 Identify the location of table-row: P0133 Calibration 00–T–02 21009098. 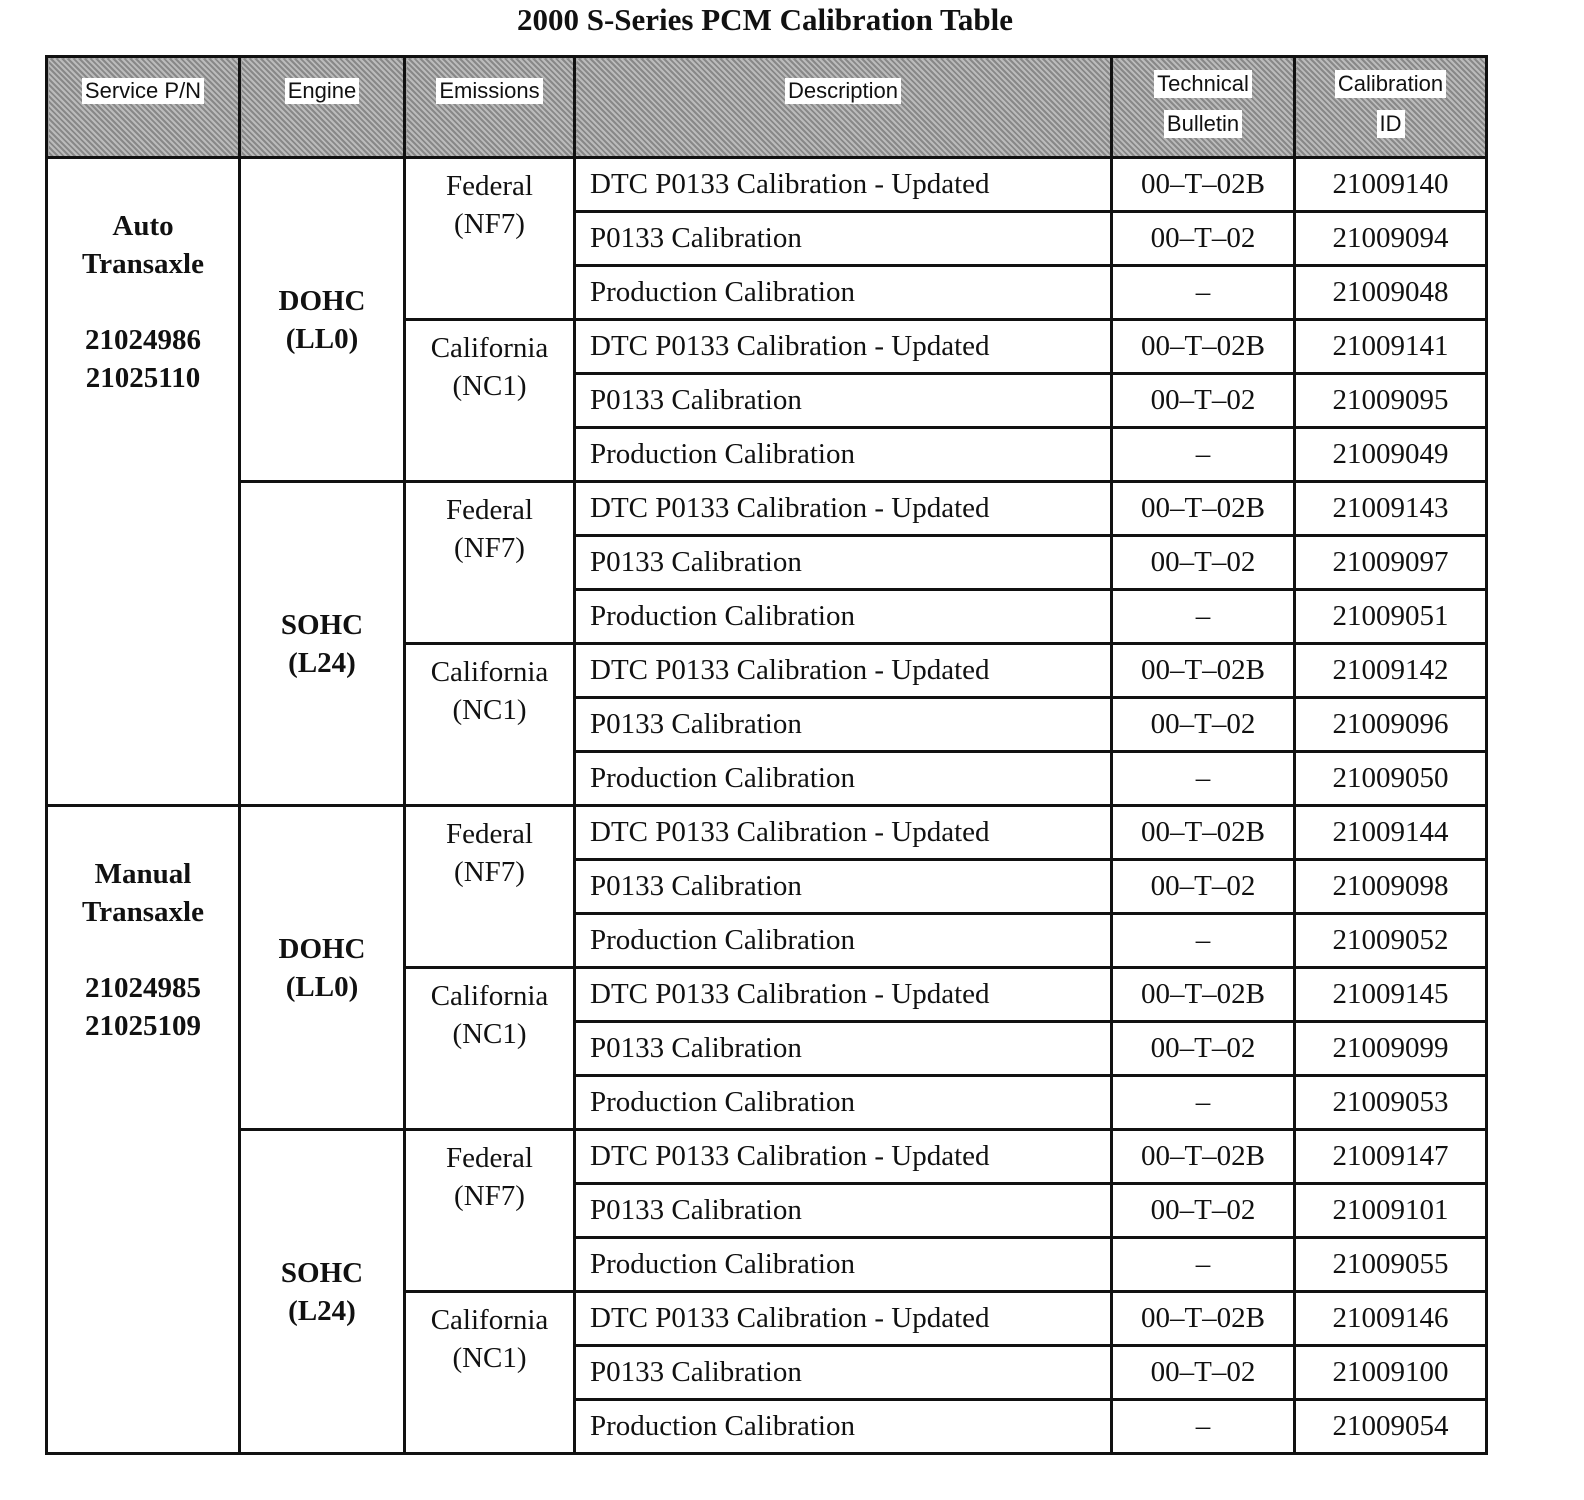
(767, 886).